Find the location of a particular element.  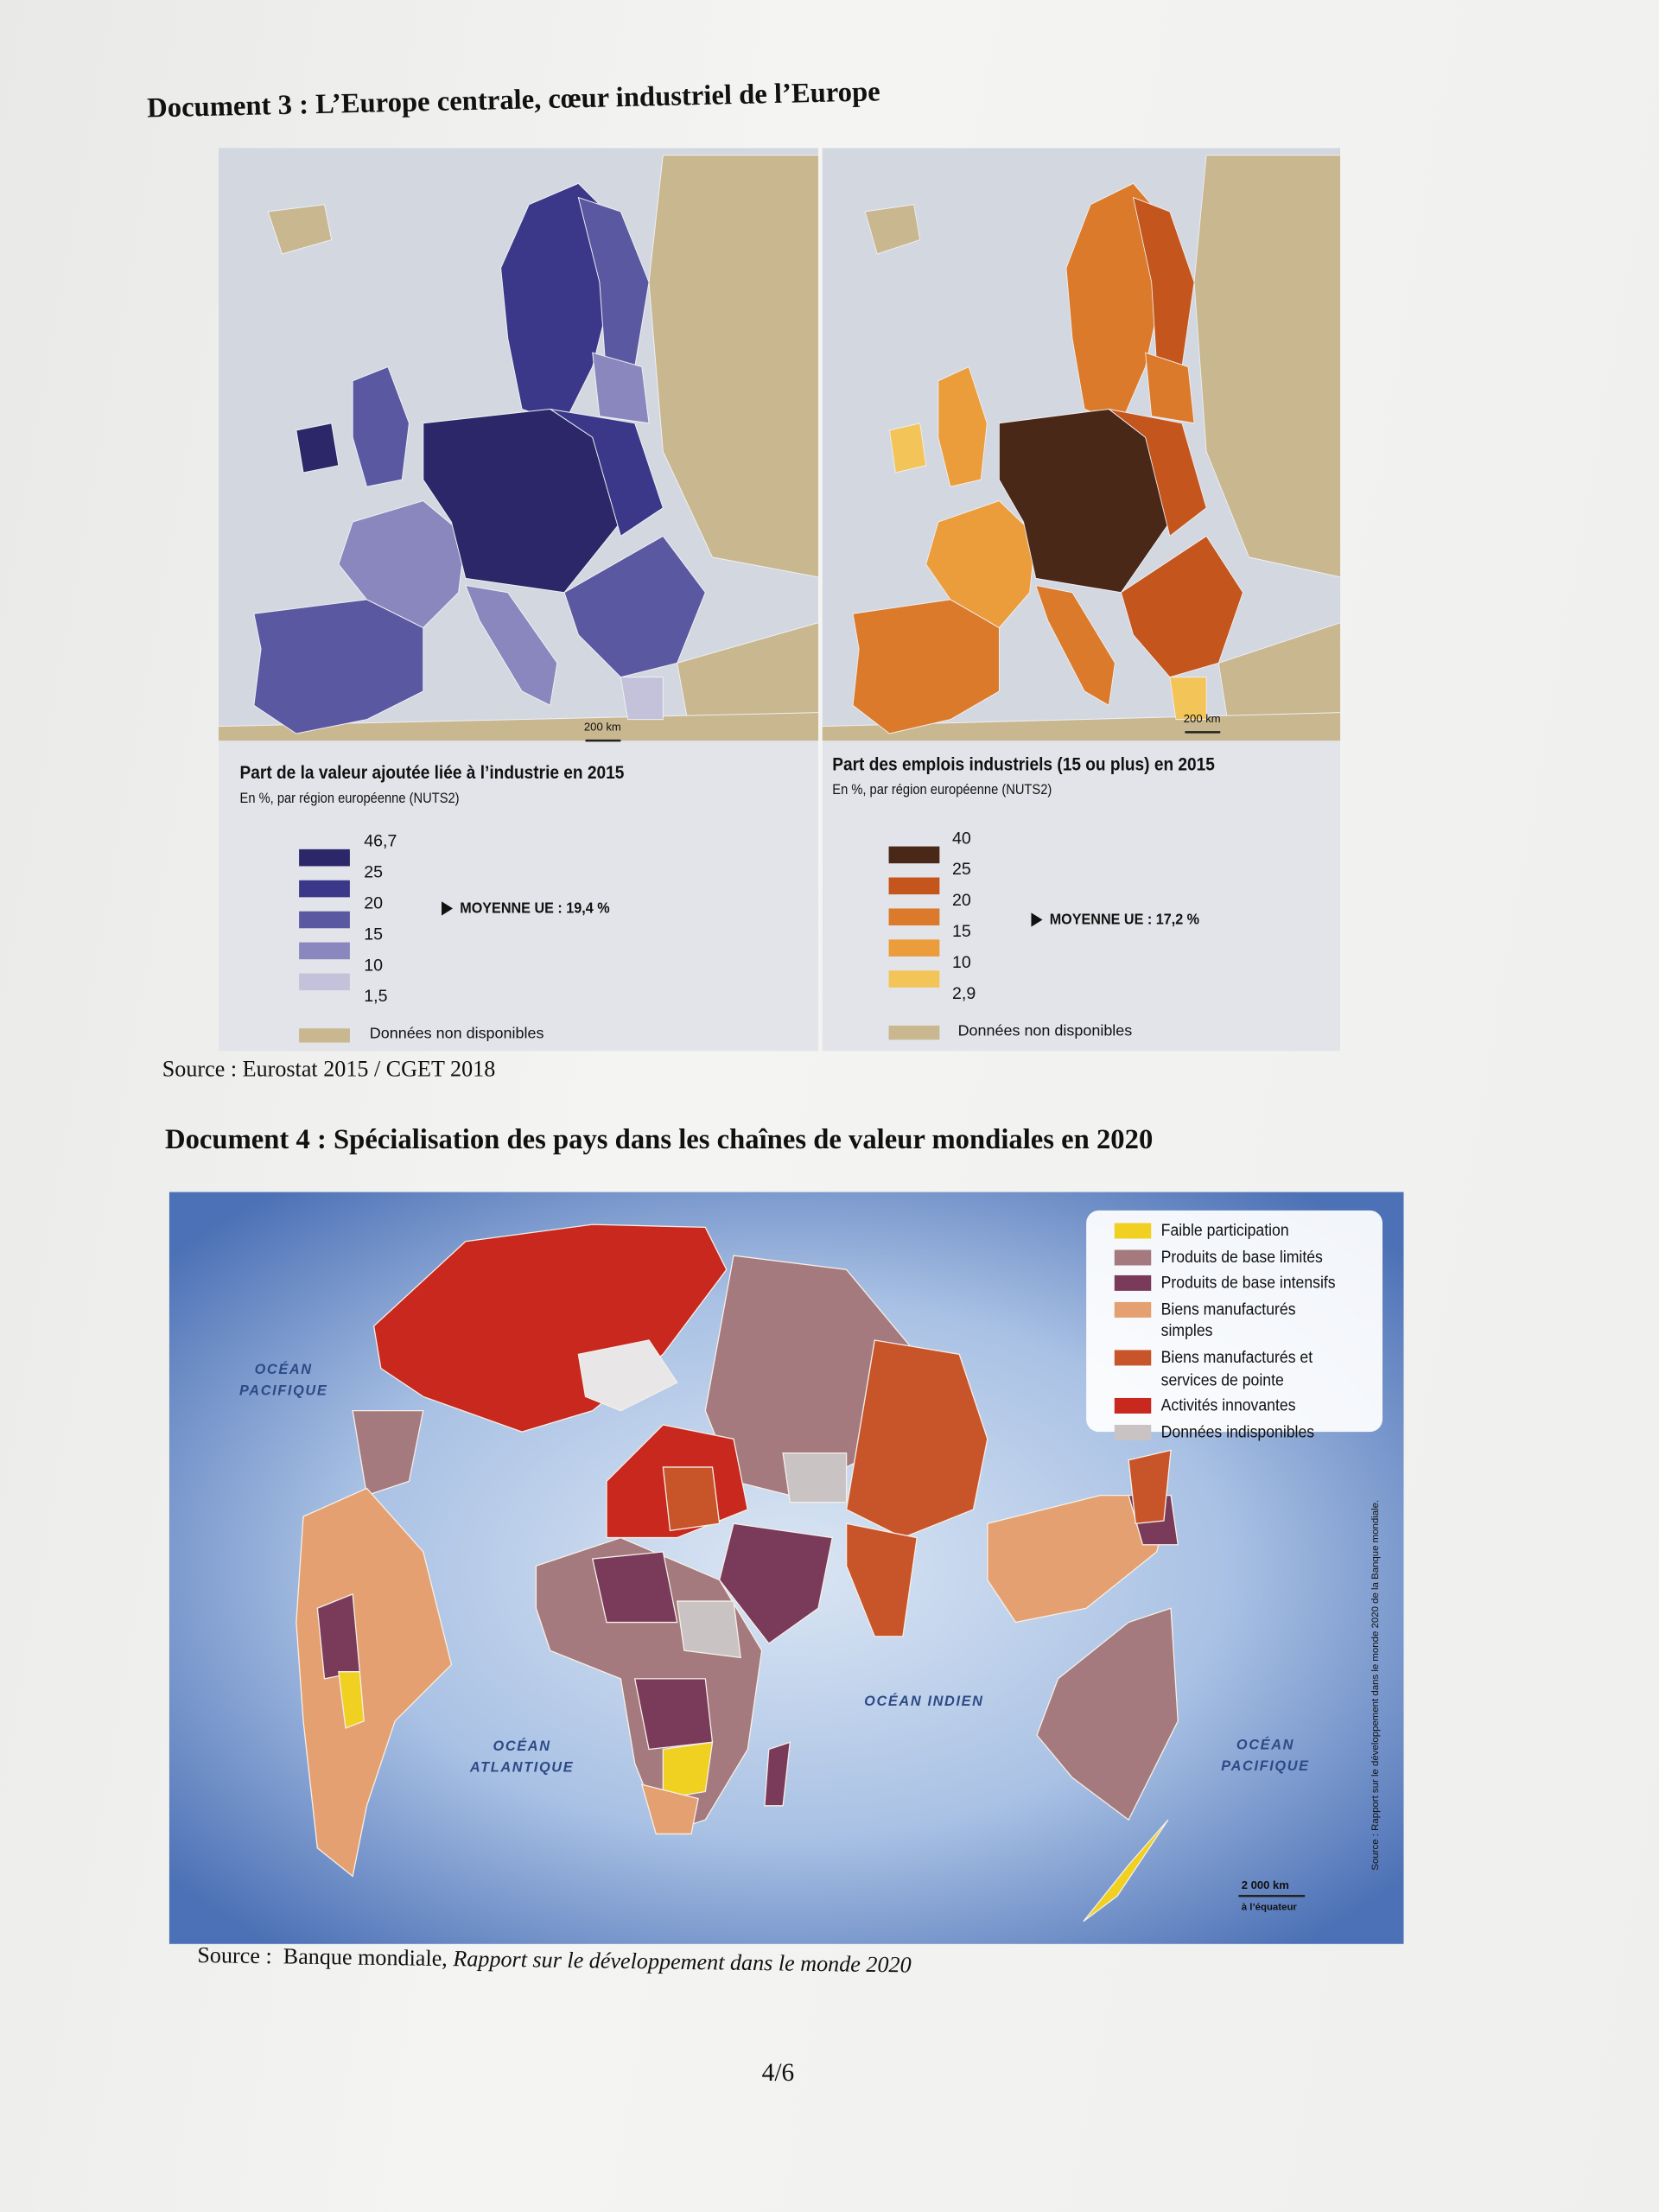

new-zealand is located at coordinates (1126, 1871).